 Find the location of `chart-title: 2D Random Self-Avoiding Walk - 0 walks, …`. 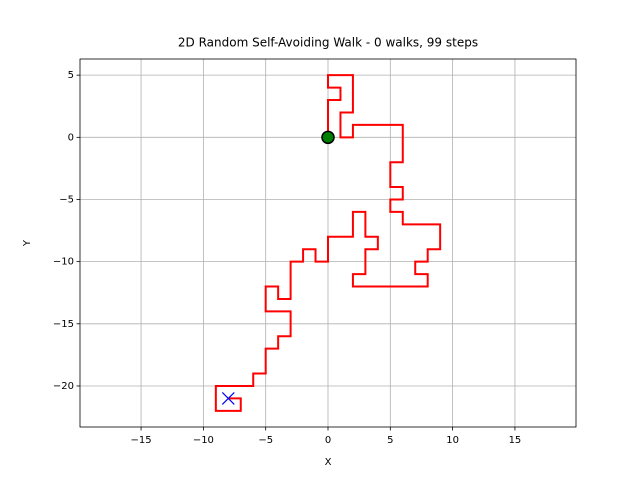

chart-title: 2D Random Self-Avoiding Walk - 0 walks, … is located at coordinates (328, 43).